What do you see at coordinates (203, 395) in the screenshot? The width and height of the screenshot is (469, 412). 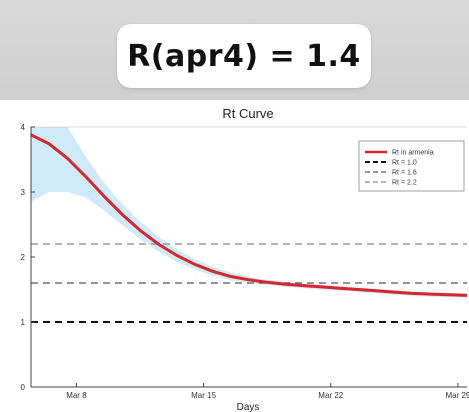 I see `x-tick-label-1: Mar 15` at bounding box center [203, 395].